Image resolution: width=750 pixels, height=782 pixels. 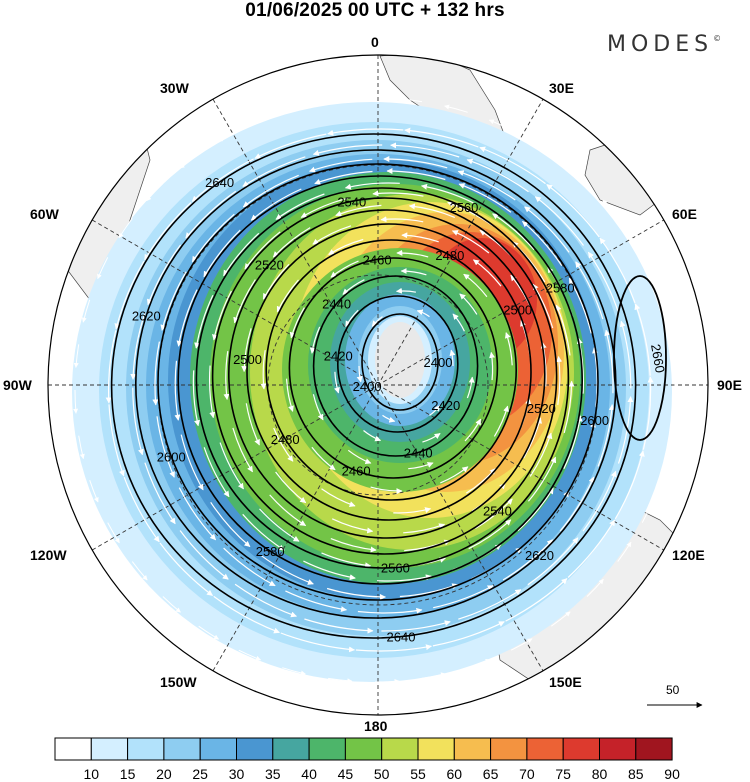 What do you see at coordinates (17, 385) in the screenshot?
I see `lon-label-90w: 90W` at bounding box center [17, 385].